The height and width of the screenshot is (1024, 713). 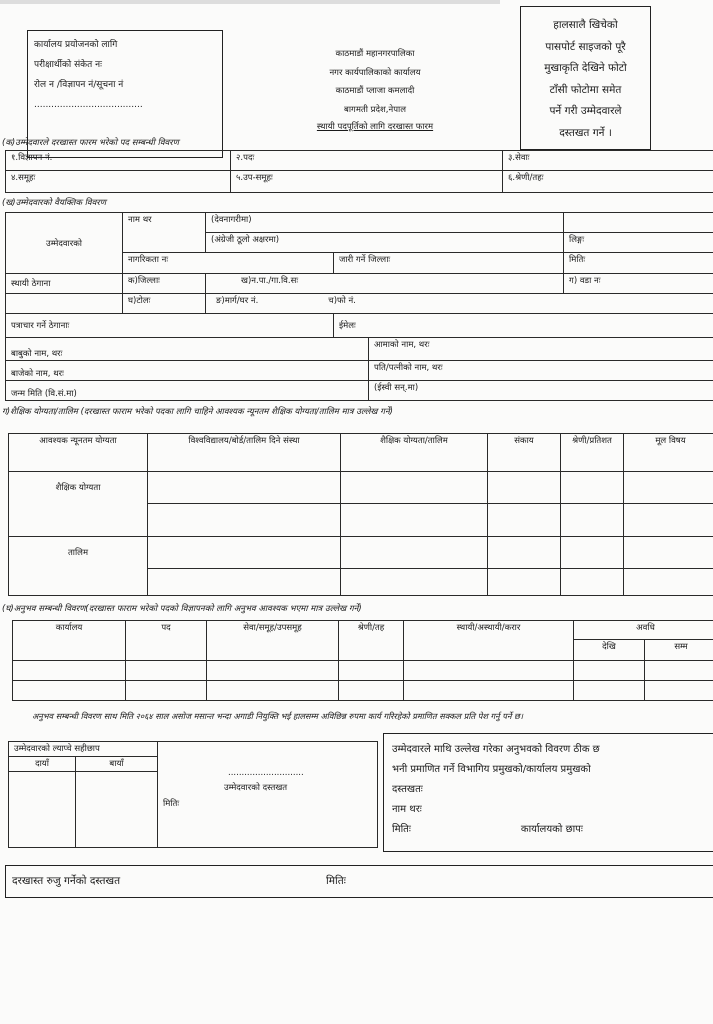 I want to click on office-use-label: कार्यालय प्रयोजनको लागि, so click(x=76, y=45).